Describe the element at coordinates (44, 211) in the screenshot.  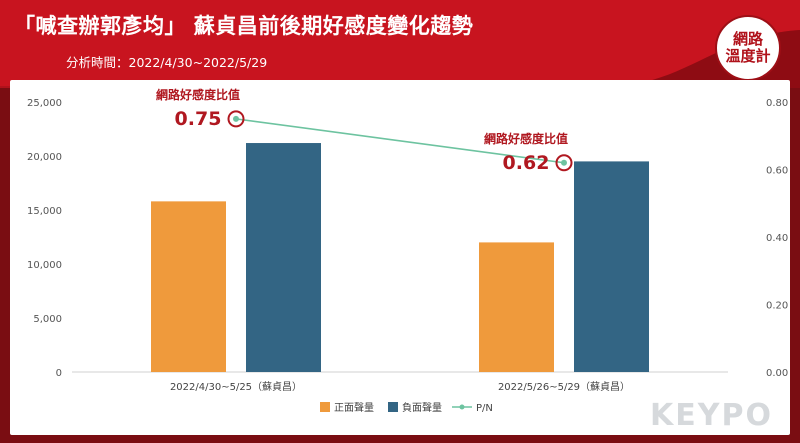
I see `y-left-tick-label: 15,000` at that location.